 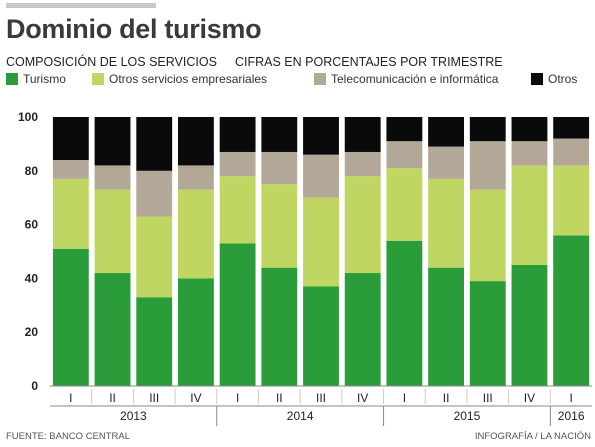 What do you see at coordinates (32, 171) in the screenshot?
I see `y-tick-label: 80` at bounding box center [32, 171].